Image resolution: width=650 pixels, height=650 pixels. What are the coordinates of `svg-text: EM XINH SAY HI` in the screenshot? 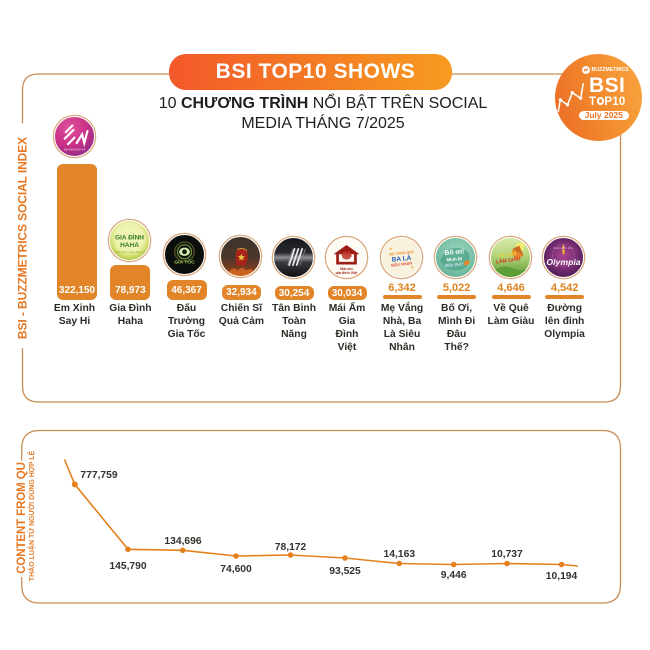 It's located at (75, 149).